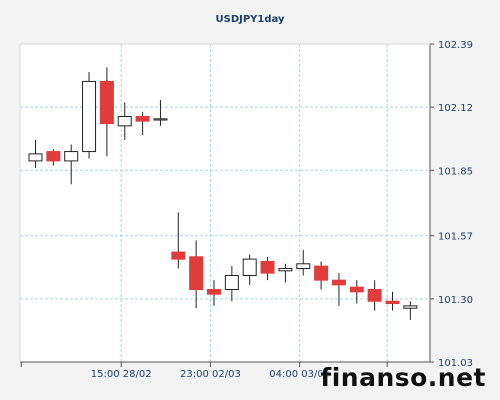 The image size is (500, 400). What do you see at coordinates (403, 377) in the screenshot?
I see `watermark-logo: finanso.net` at bounding box center [403, 377].